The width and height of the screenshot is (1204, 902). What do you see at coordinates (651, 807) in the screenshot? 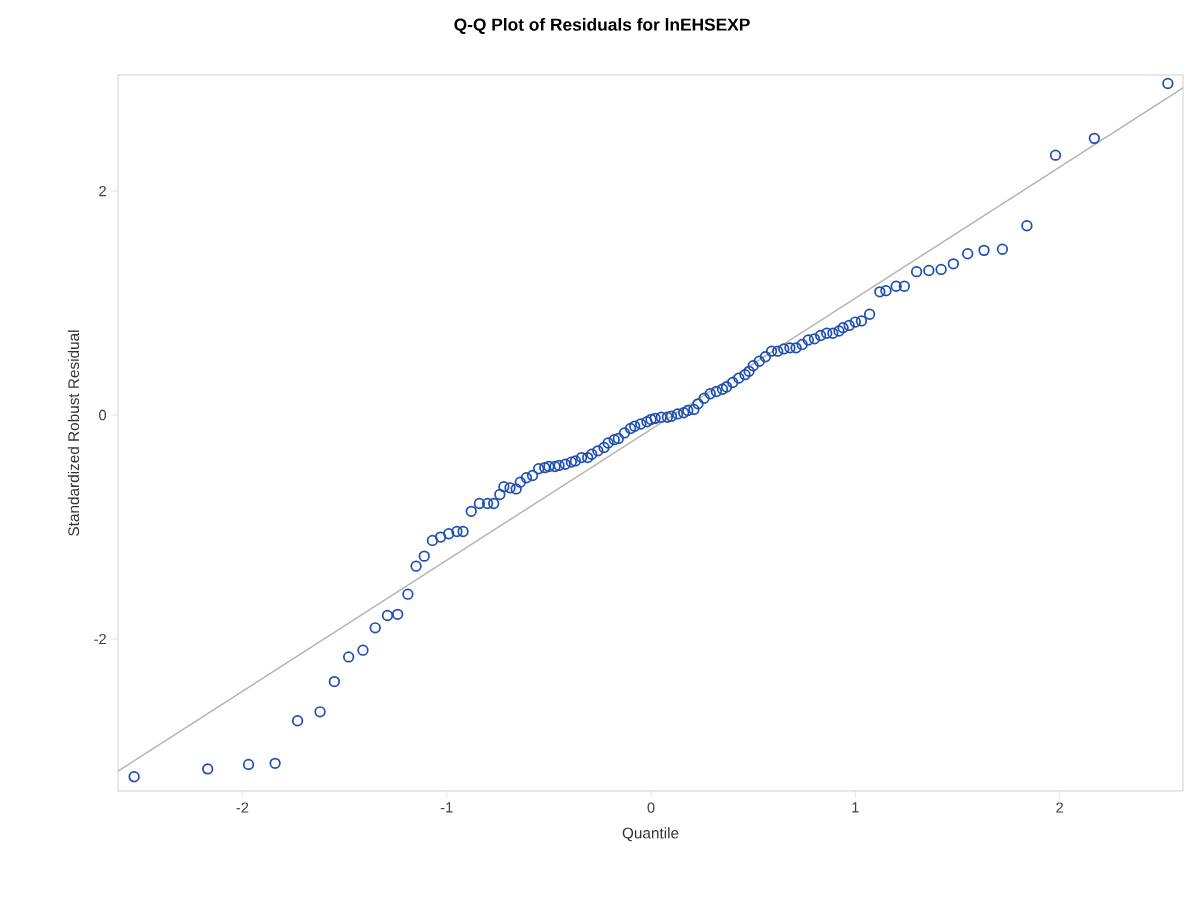
I see `x-tick-label: 0` at bounding box center [651, 807].